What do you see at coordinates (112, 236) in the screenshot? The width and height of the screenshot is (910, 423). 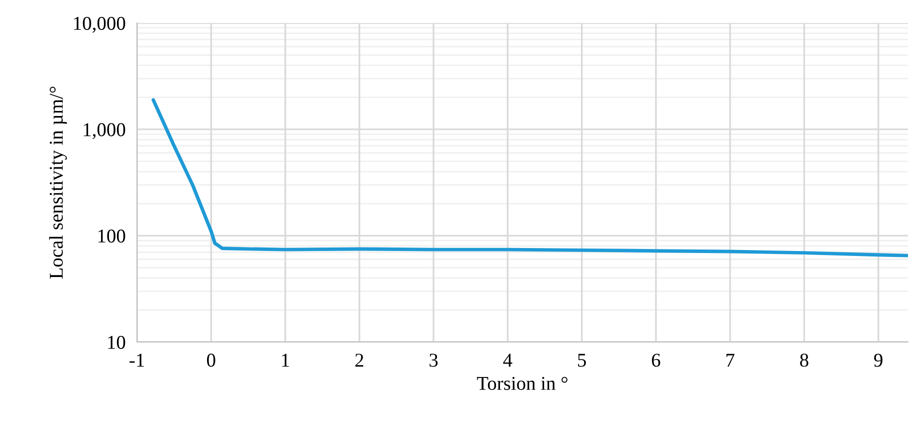 I see `y-tick-label: 100` at bounding box center [112, 236].